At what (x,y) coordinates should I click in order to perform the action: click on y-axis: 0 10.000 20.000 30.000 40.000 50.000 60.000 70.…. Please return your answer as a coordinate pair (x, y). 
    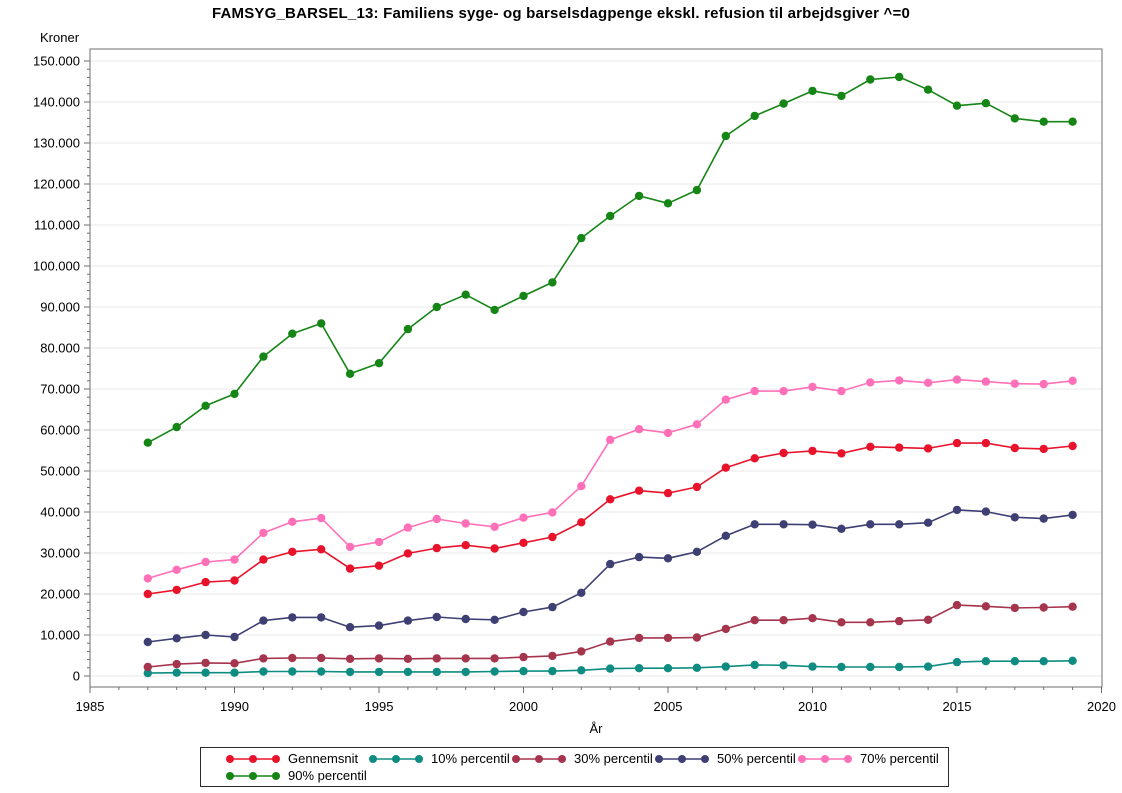
    Looking at the image, I should click on (61, 369).